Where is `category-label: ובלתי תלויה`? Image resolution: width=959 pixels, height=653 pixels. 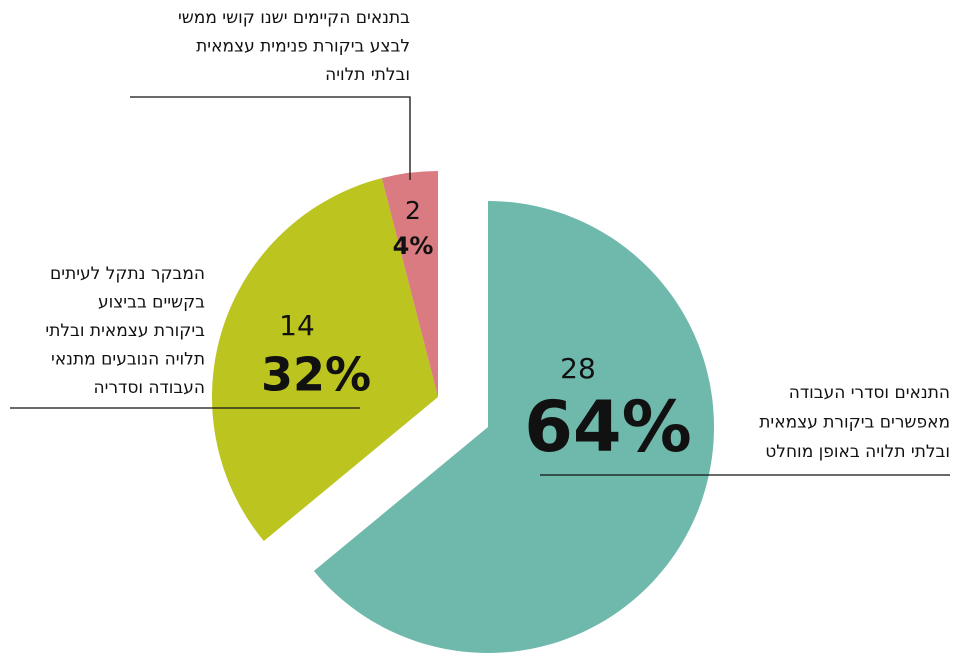 category-label: ובלתי תלויה is located at coordinates (367, 75).